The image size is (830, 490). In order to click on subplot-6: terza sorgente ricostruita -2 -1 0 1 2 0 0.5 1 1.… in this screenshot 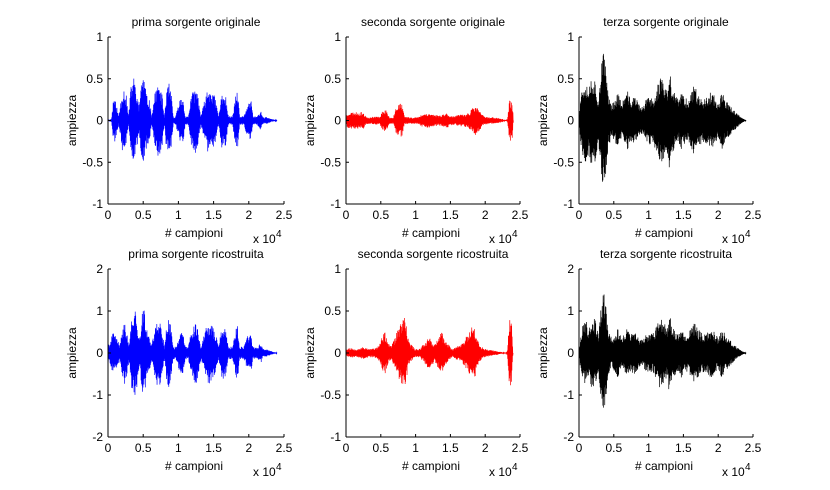, I will do `click(649, 363)`.